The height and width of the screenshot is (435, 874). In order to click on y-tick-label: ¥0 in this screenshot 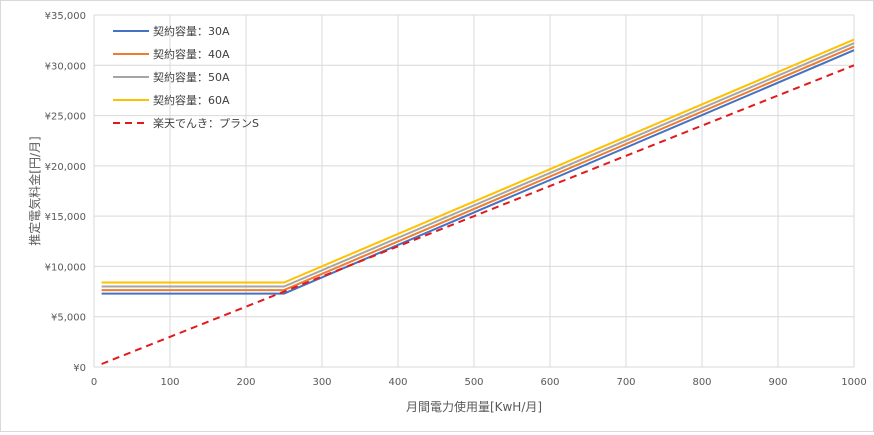, I will do `click(79, 368)`.